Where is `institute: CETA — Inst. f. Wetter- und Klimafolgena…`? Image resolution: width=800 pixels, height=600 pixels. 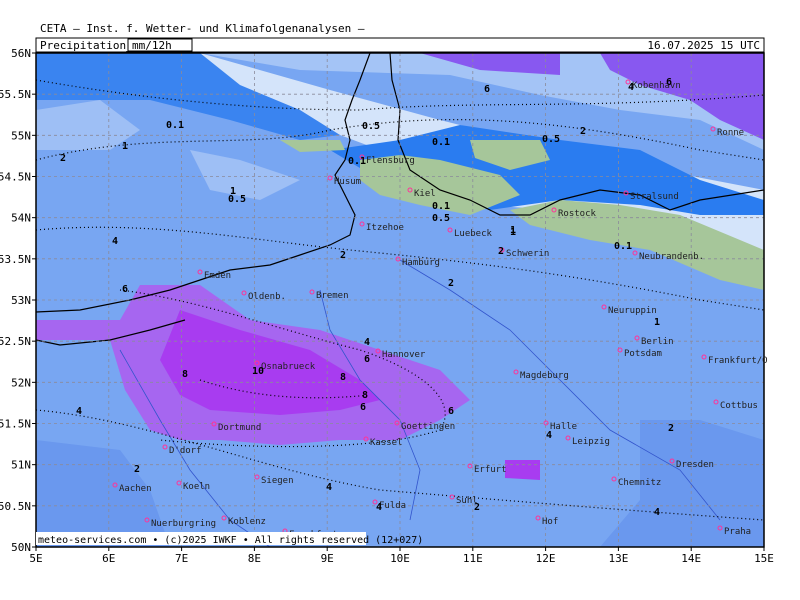 institute: CETA — Inst. f. Wetter- und Klimafolgena… is located at coordinates (202, 28).